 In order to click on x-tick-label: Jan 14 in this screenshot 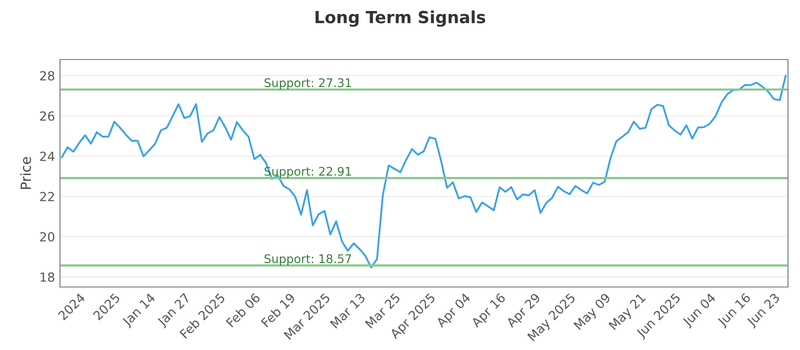, I will do `click(139, 310)`.